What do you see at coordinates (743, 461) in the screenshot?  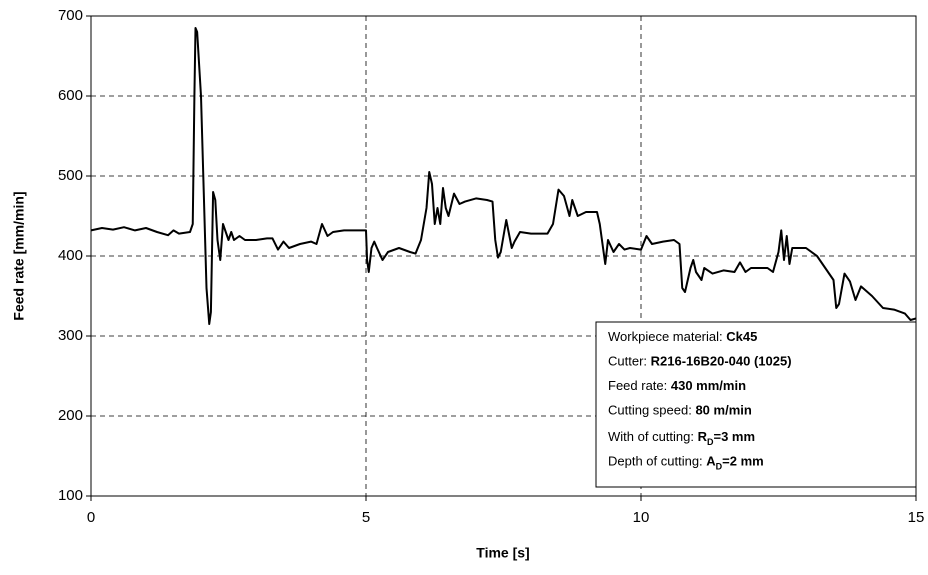 I see `annotation-value: =2 mm` at bounding box center [743, 461].